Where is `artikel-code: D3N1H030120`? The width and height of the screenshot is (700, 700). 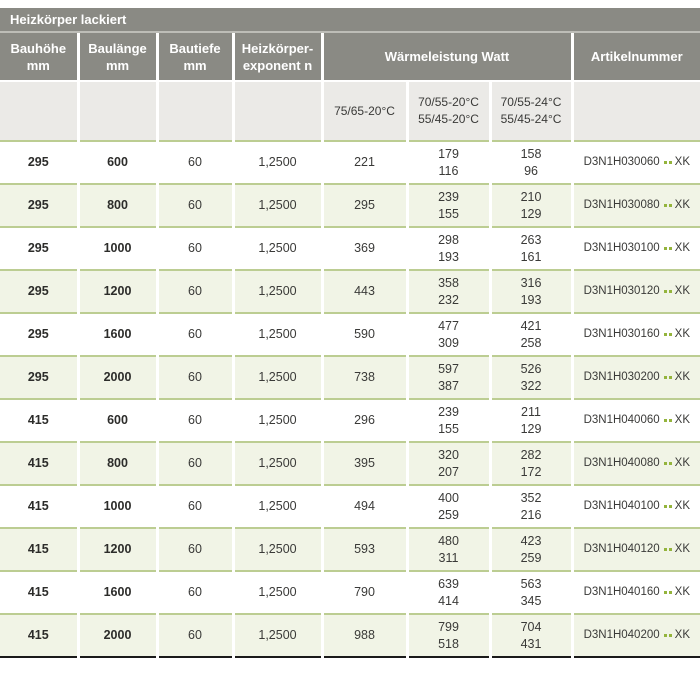 artikel-code: D3N1H030120 is located at coordinates (621, 291).